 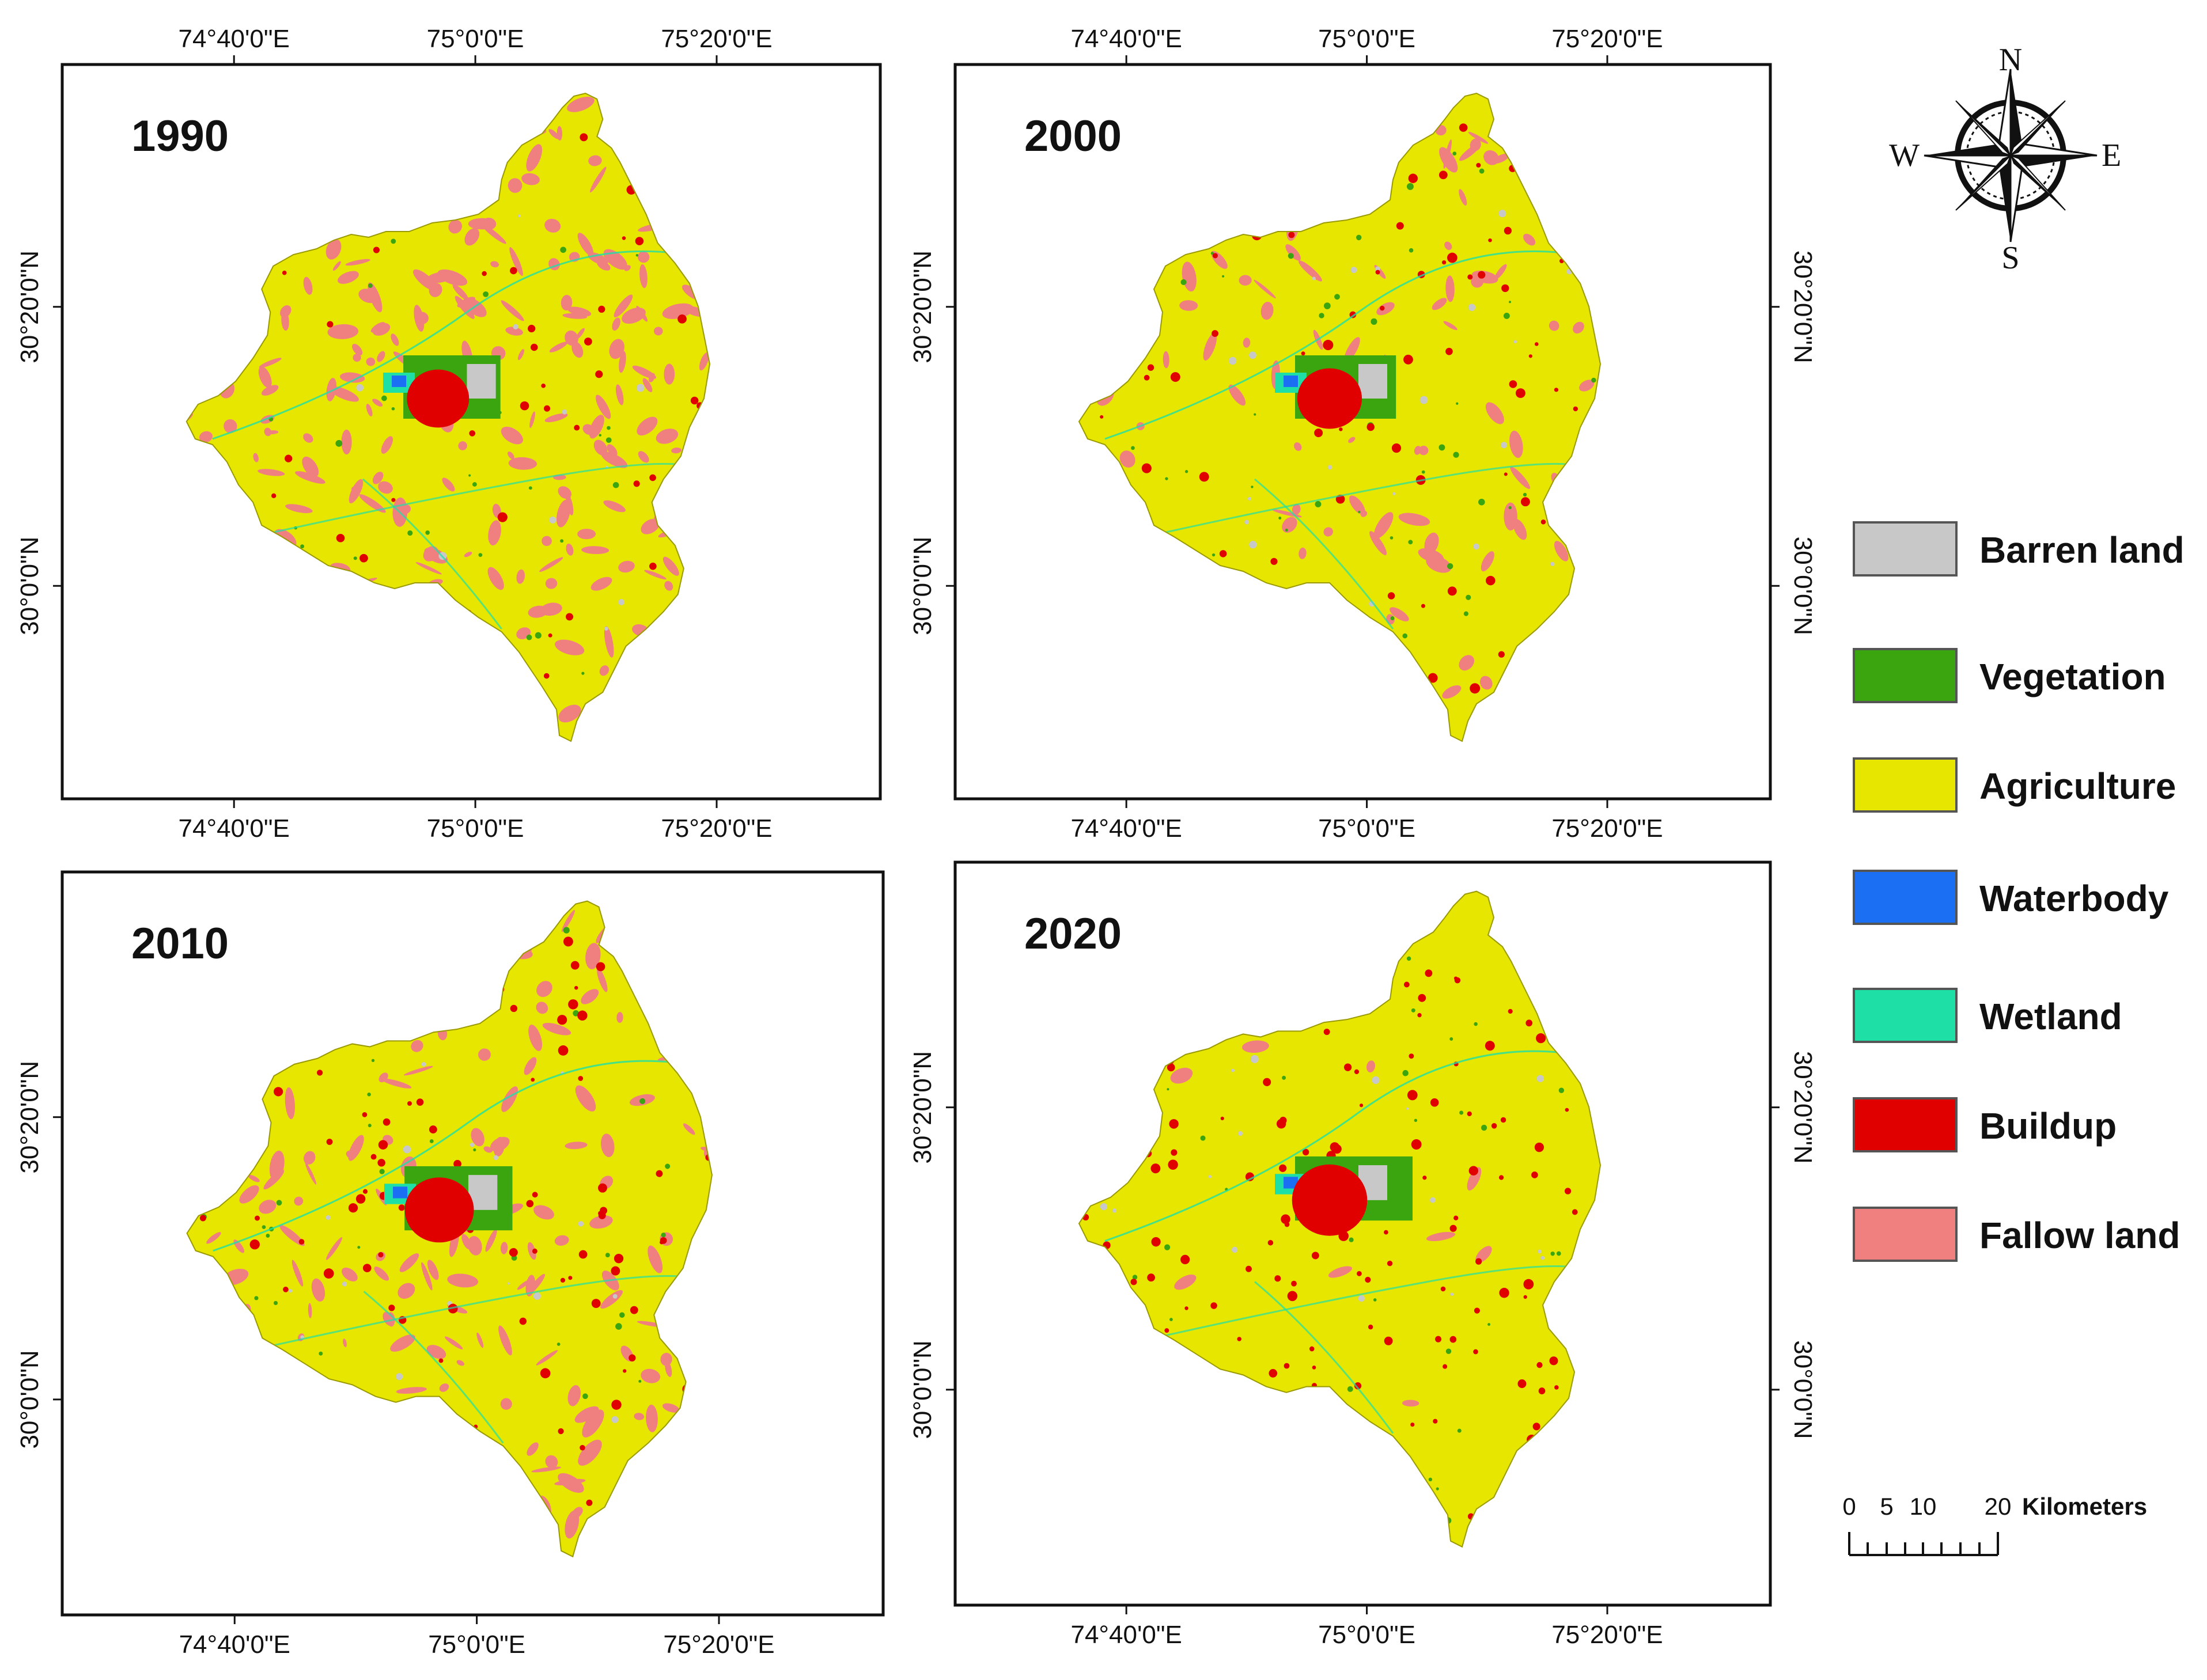 I want to click on compass-east-label: E, so click(x=2111, y=155).